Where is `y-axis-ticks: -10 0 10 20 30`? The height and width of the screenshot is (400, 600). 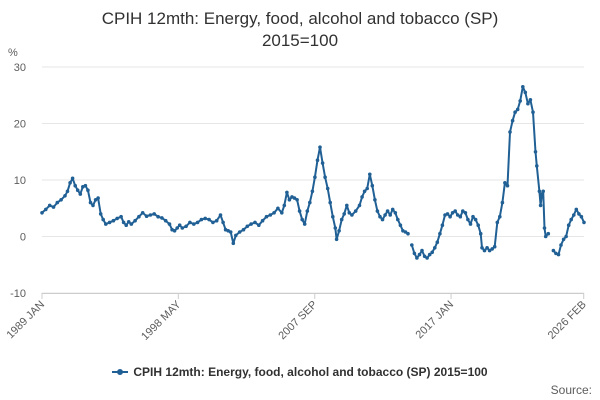
y-axis-ticks: -10 0 10 20 30 is located at coordinates (18, 181).